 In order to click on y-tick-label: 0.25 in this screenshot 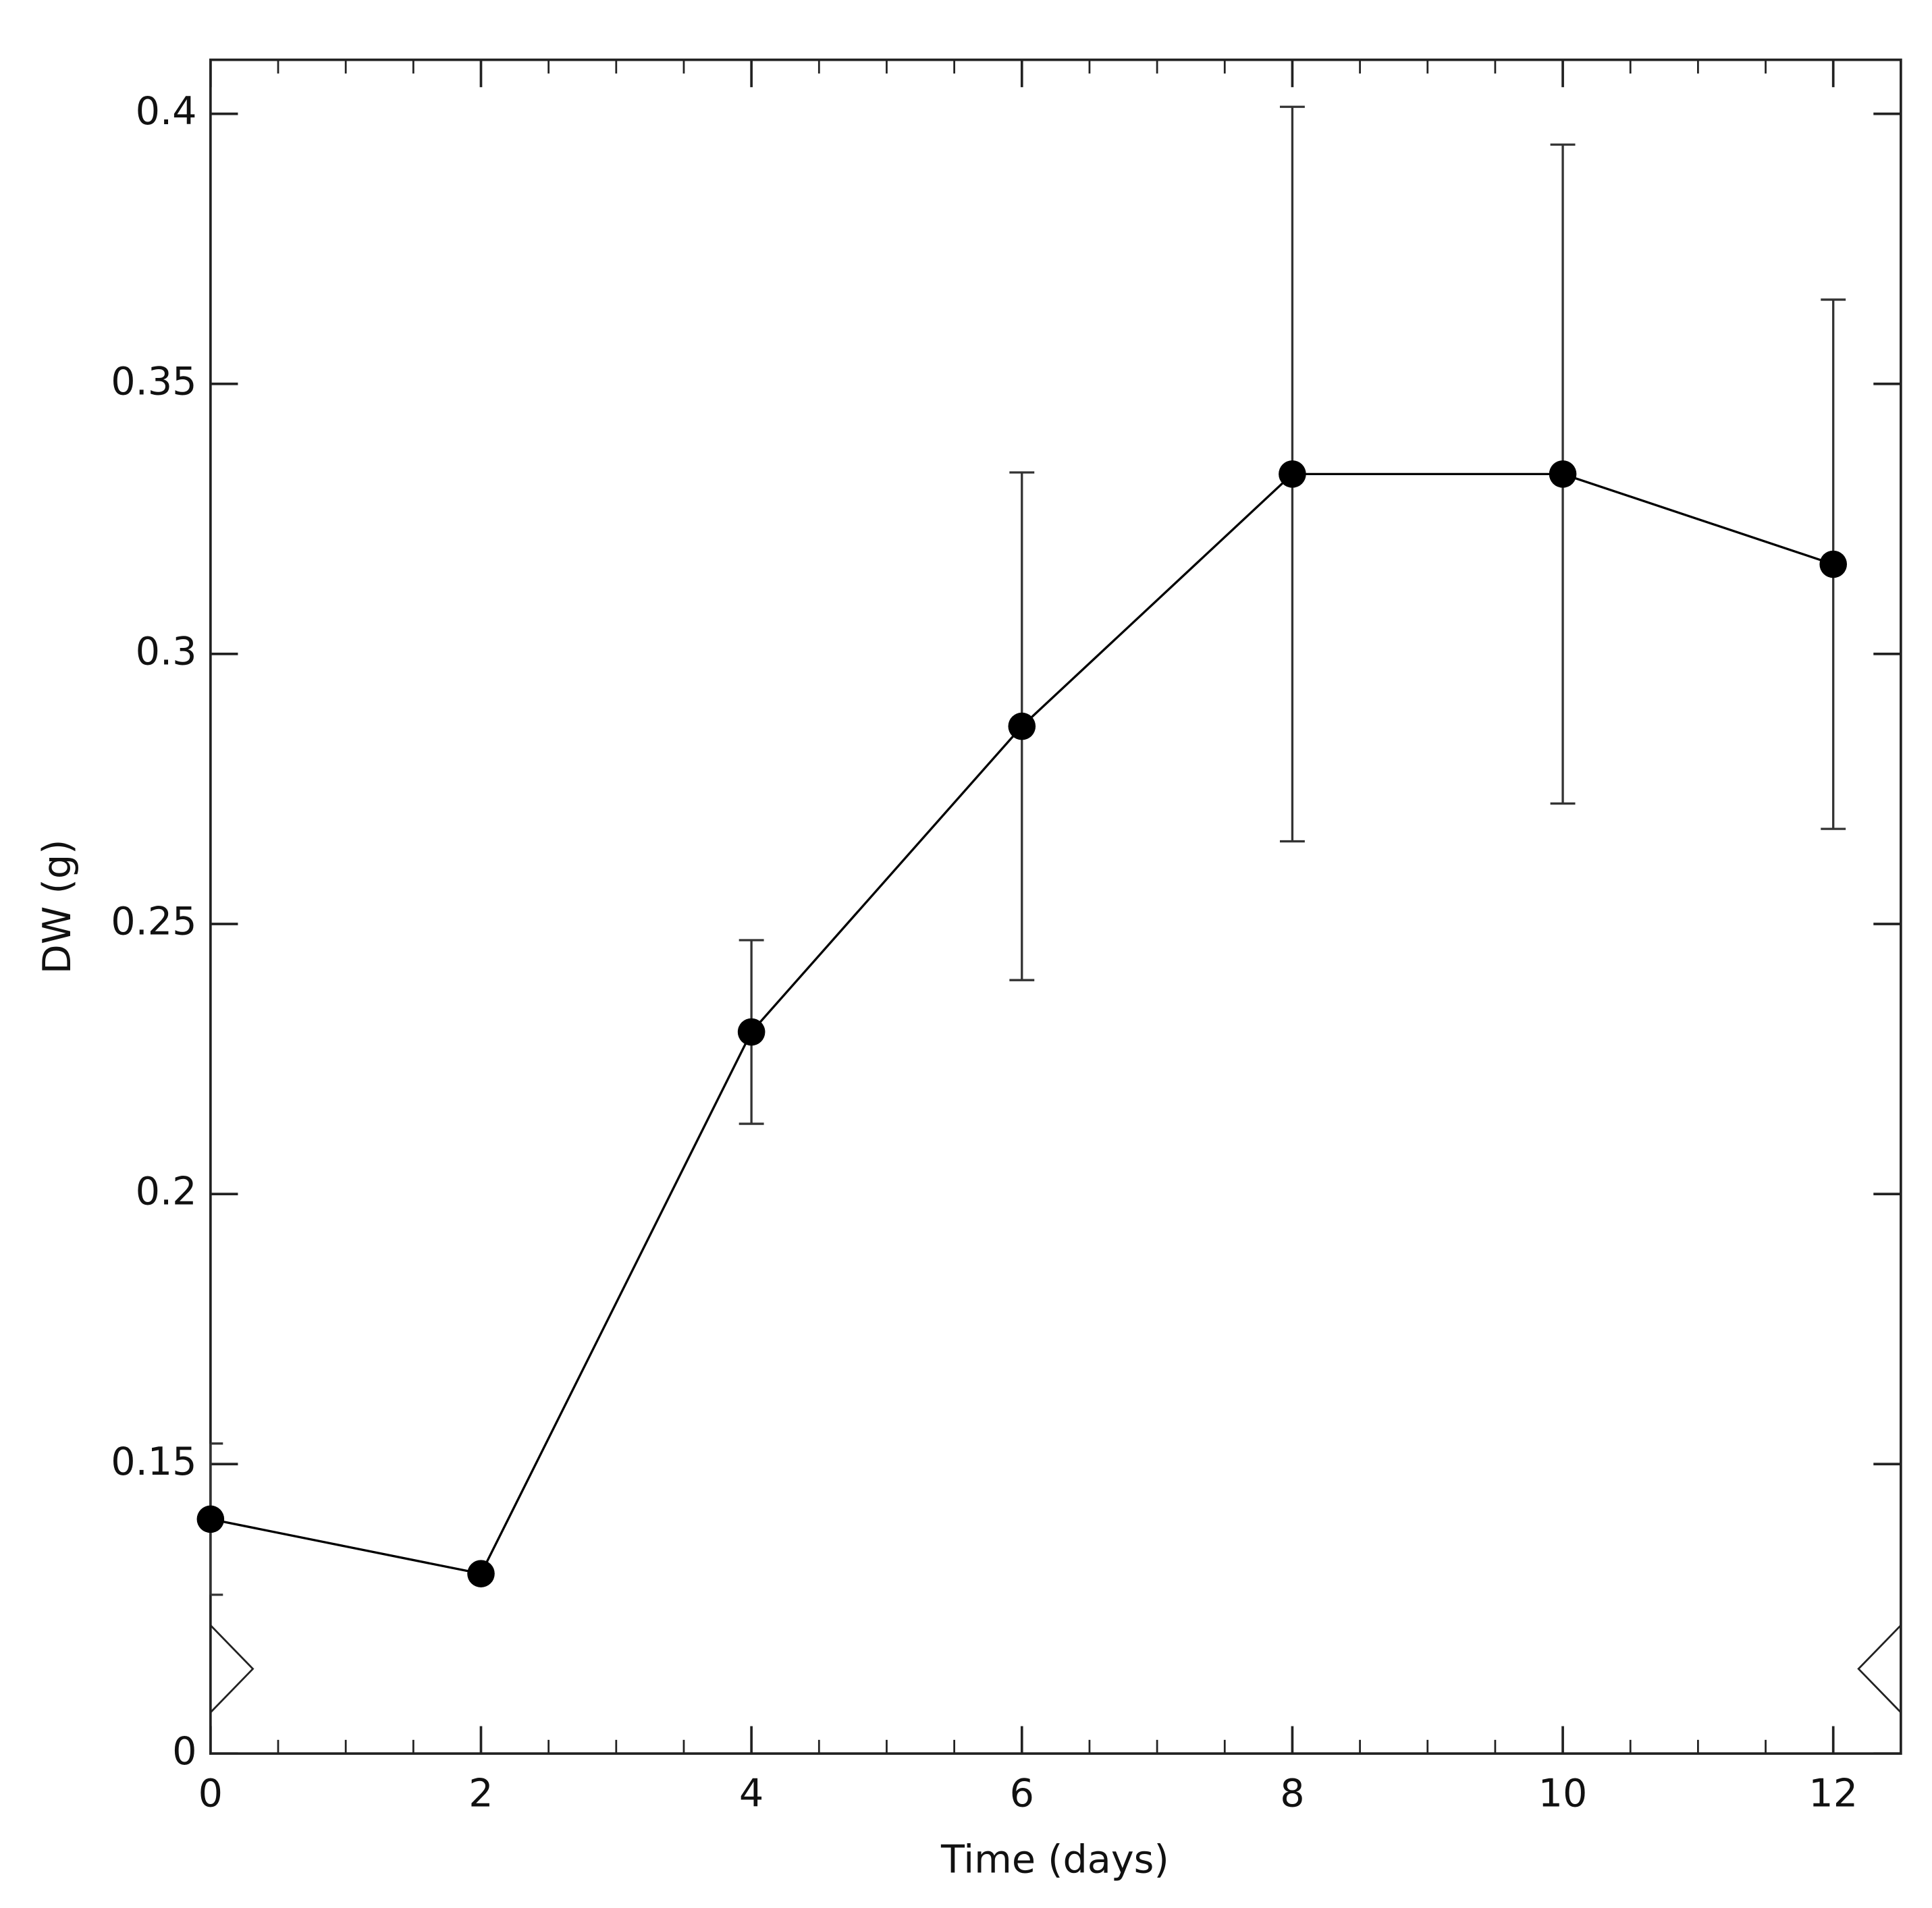, I will do `click(153, 922)`.